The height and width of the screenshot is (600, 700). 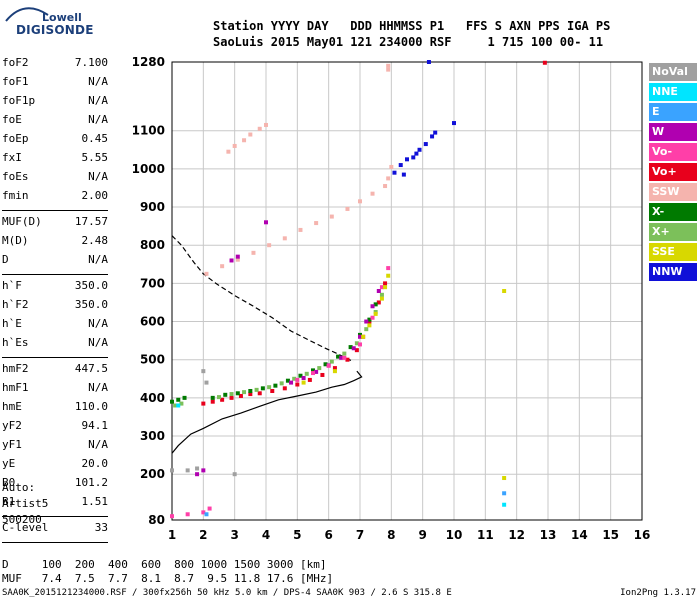 I want to click on param-value: 20.0, so click(x=95, y=463).